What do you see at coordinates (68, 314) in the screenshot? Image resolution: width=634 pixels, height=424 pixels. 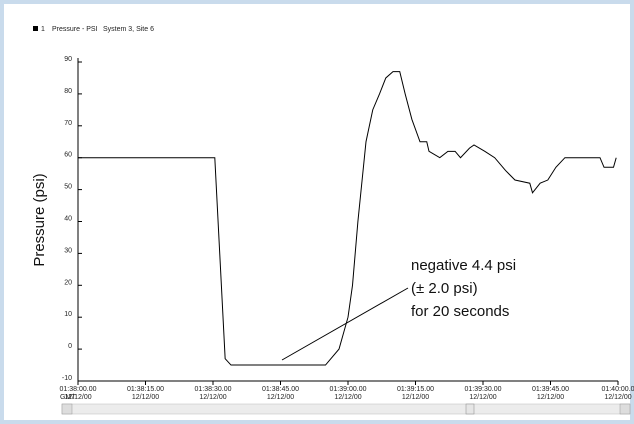 I see `y-tick-label: 10` at bounding box center [68, 314].